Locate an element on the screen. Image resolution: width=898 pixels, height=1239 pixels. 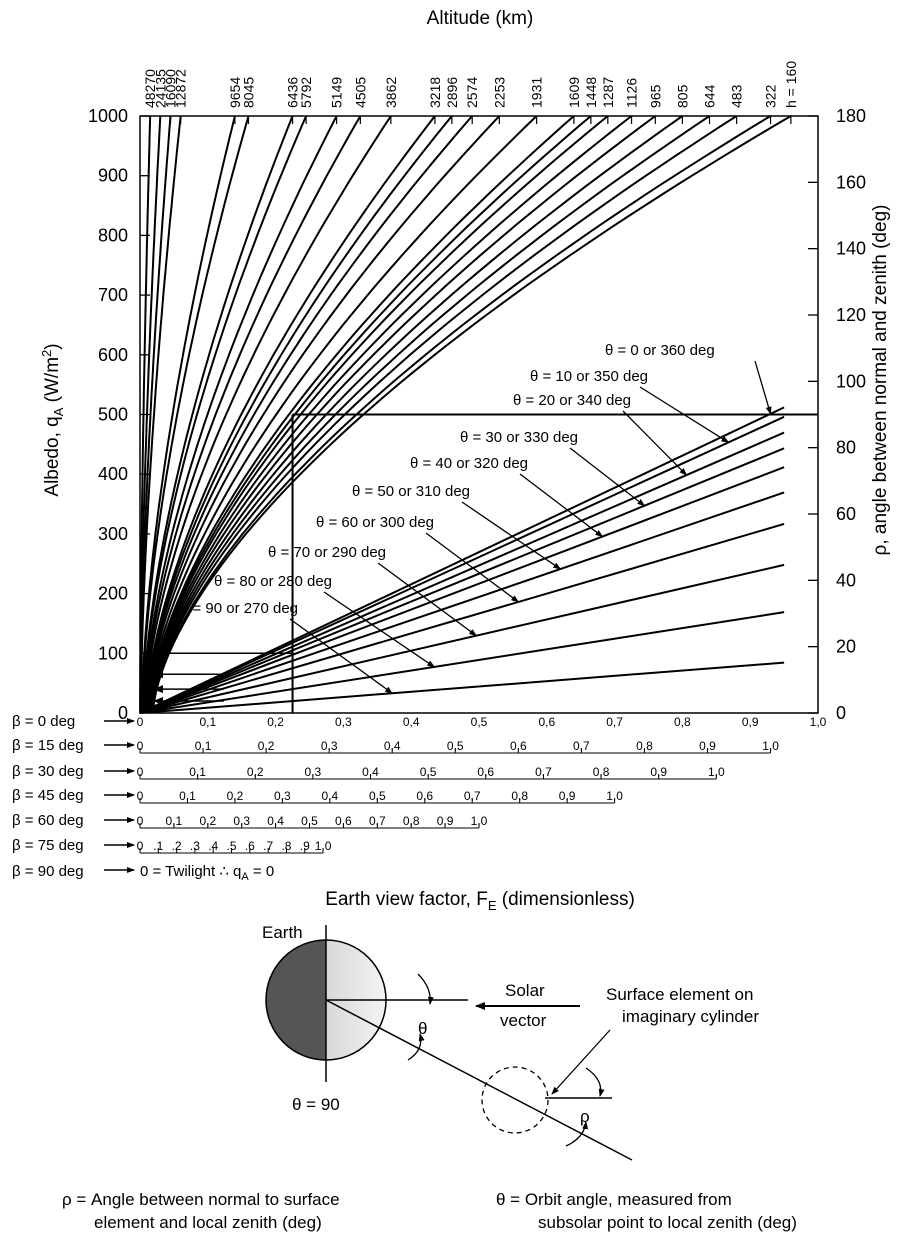
beta-row-label: β = 45 deg is located at coordinates (48, 795).